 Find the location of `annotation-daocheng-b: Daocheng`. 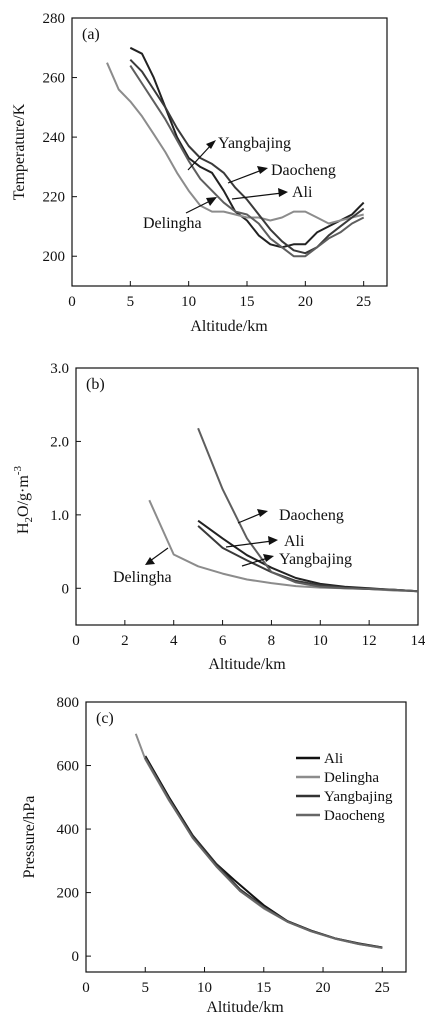

annotation-daocheng-b: Daocheng is located at coordinates (290, 515).